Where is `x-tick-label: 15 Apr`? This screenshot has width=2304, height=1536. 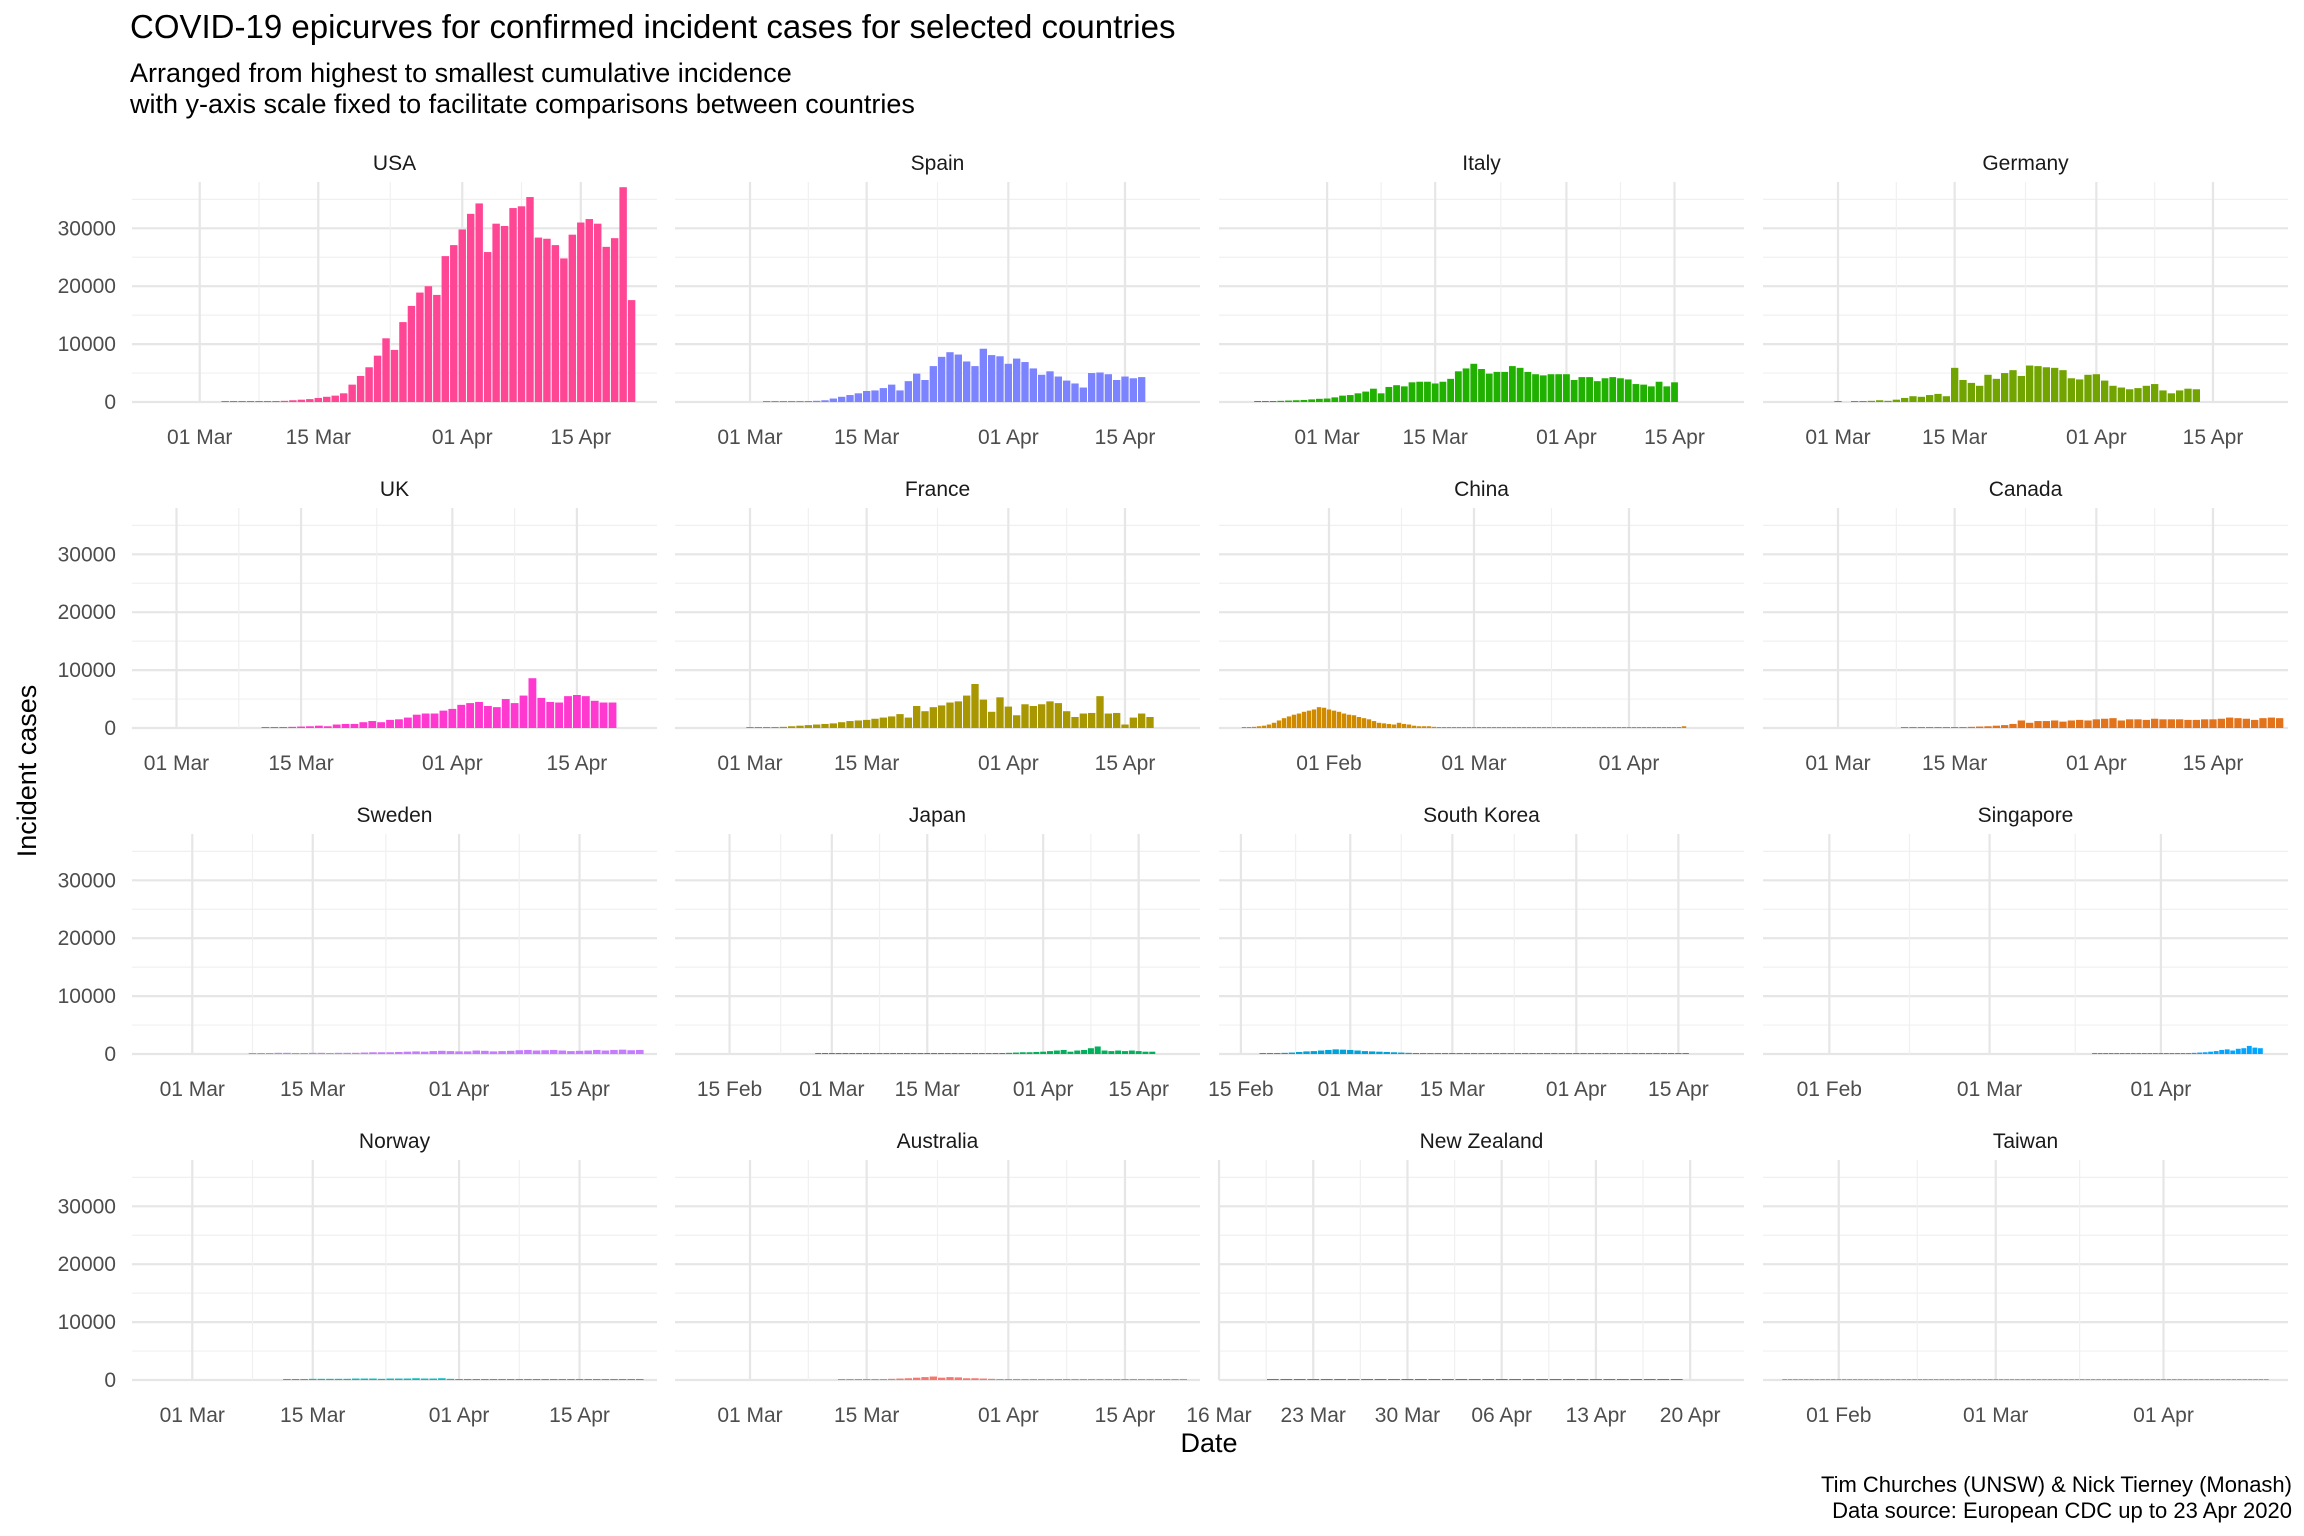 x-tick-label: 15 Apr is located at coordinates (577, 763).